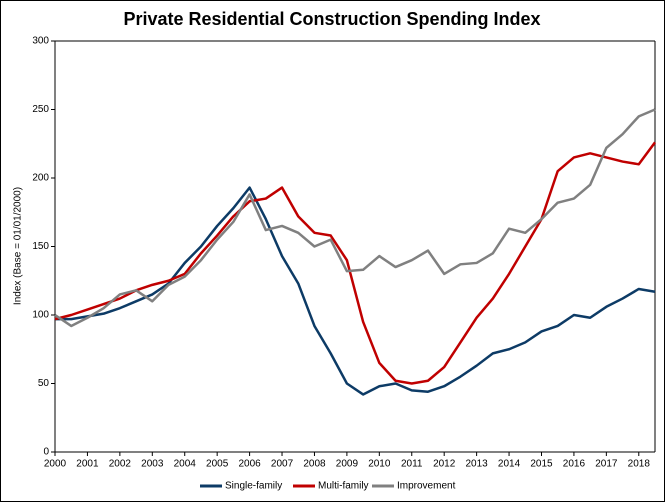  What do you see at coordinates (46, 452) in the screenshot?
I see `y-tick-label: 0` at bounding box center [46, 452].